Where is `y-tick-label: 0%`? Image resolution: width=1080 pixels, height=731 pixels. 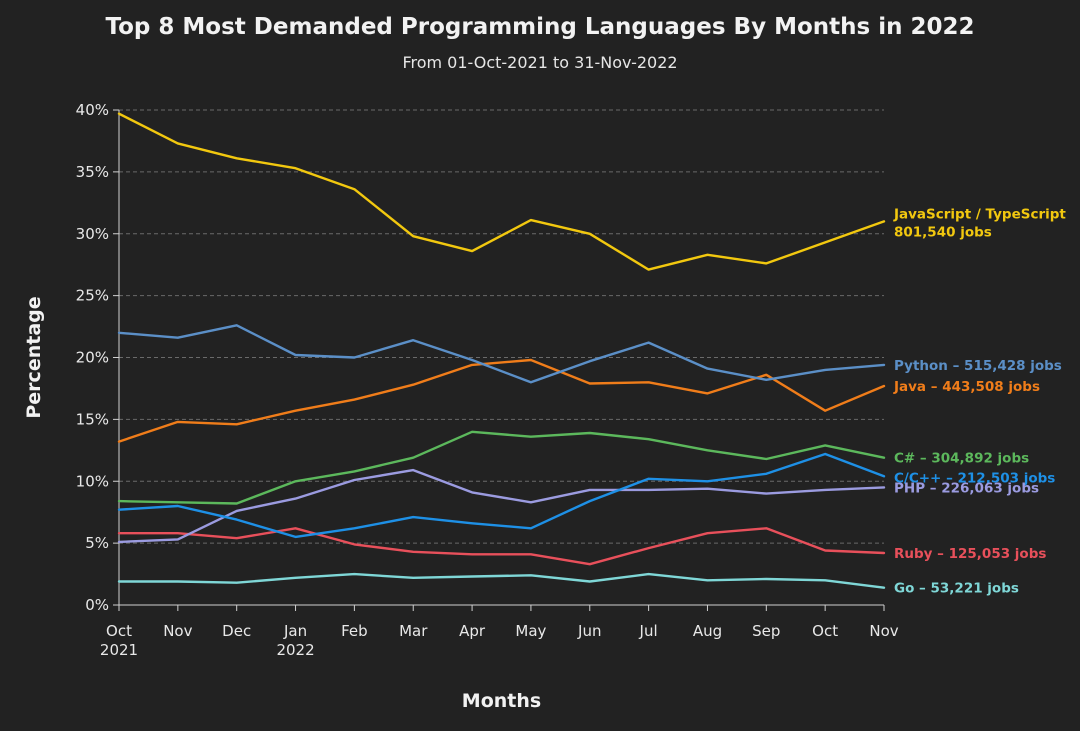 y-tick-label: 0% is located at coordinates (97, 605).